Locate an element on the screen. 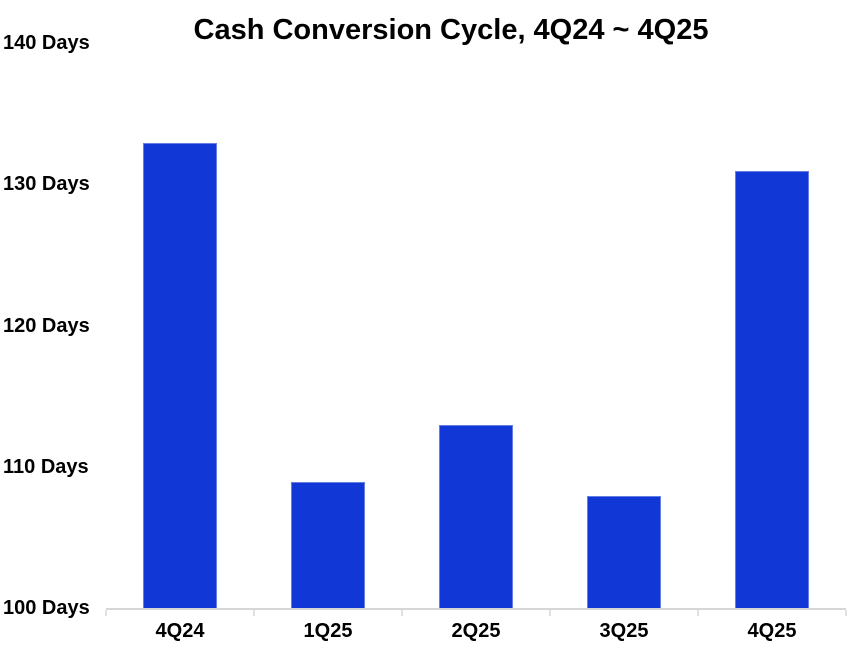 This screenshot has height=647, width=851. ytick-label-130: 130 Days is located at coordinates (46, 184).